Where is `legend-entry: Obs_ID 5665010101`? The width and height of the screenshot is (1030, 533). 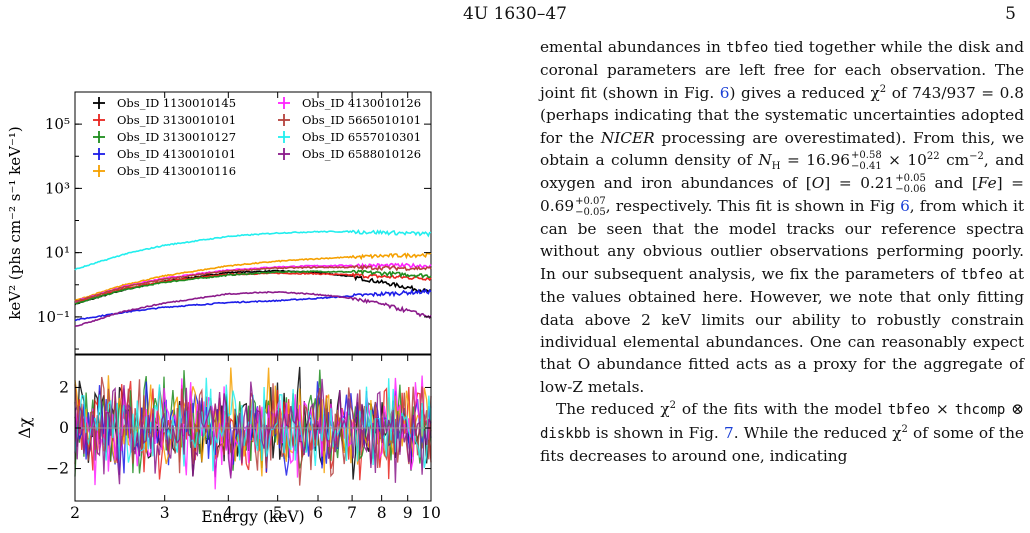 legend-entry: Obs_ID 5665010101 is located at coordinates (349, 120).